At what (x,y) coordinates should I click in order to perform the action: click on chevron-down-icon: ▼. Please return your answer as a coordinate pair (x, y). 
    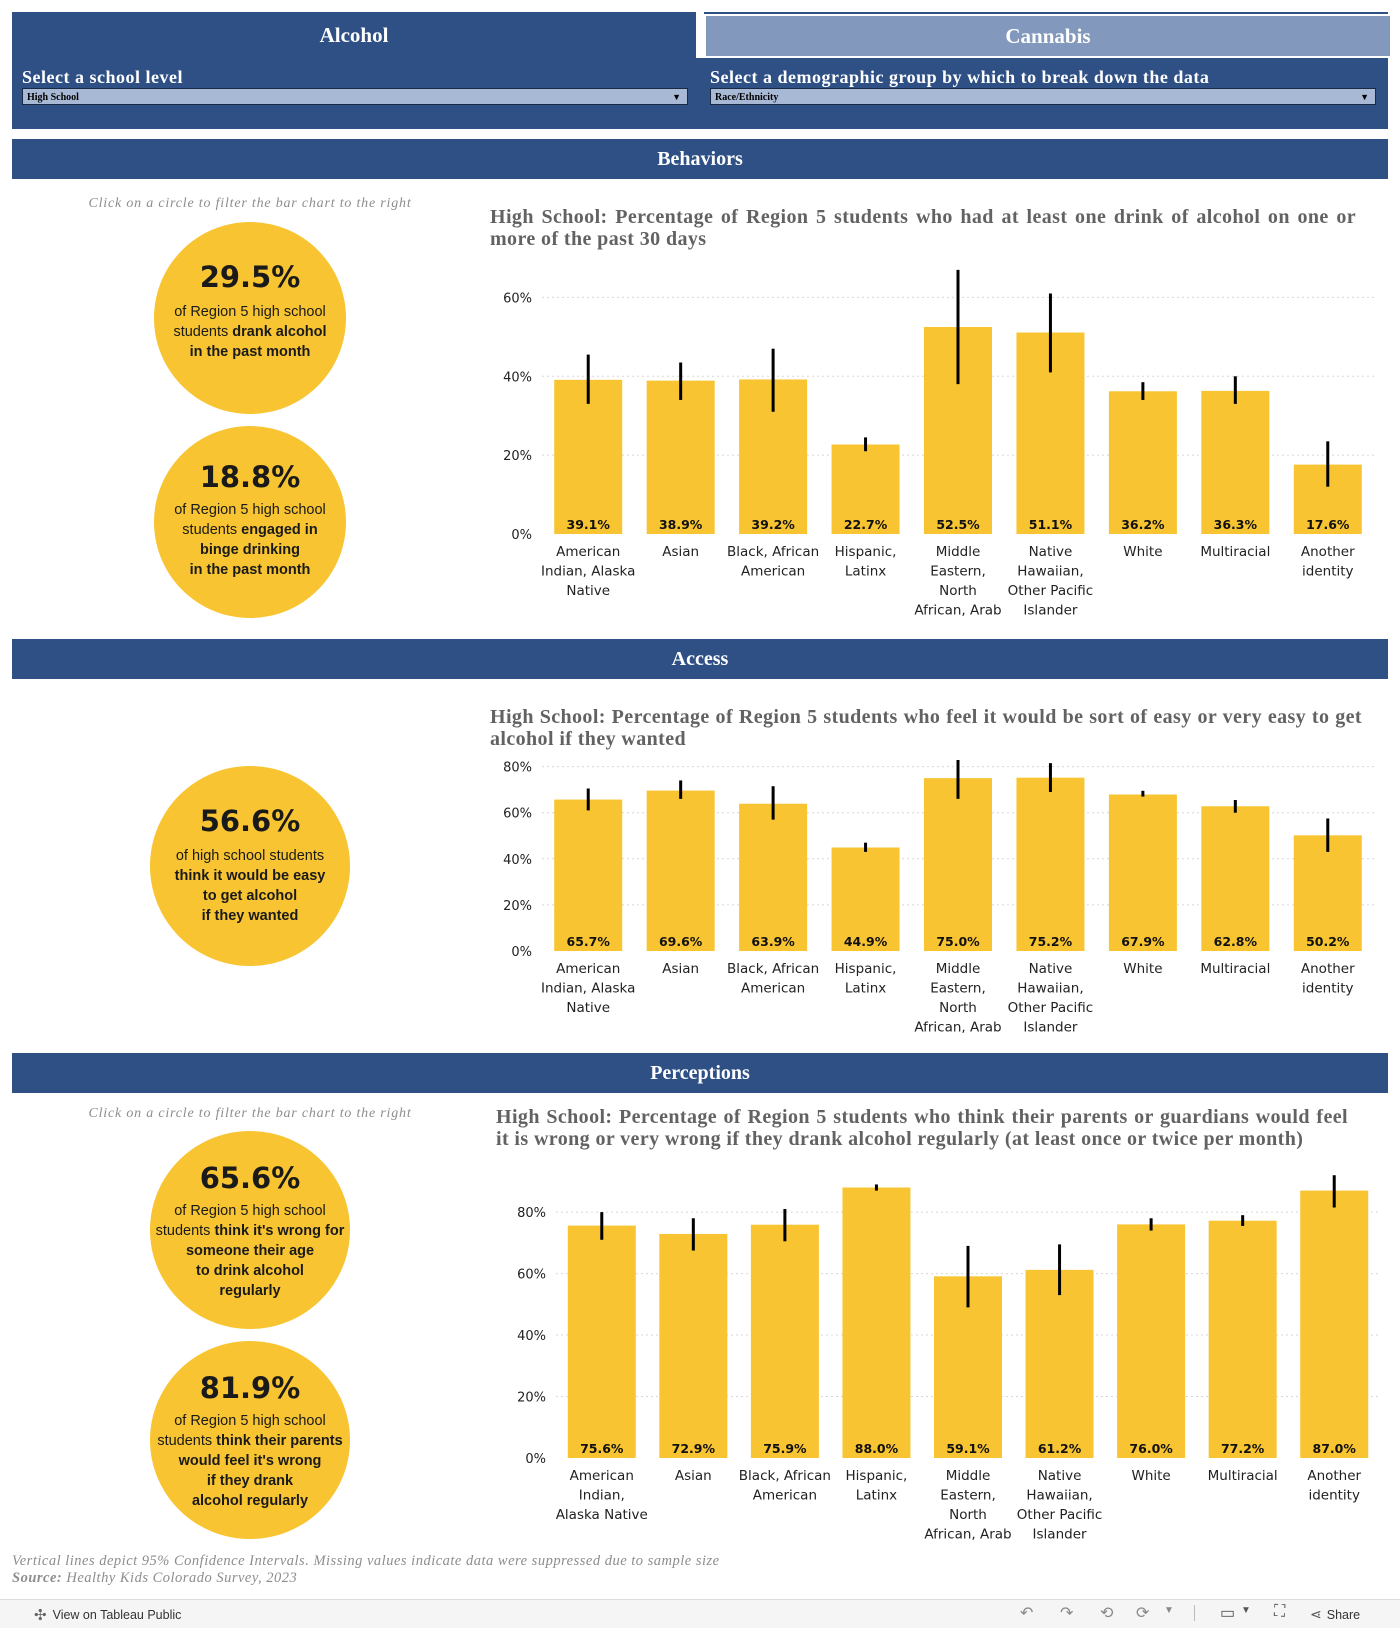
    Looking at the image, I should click on (1364, 97).